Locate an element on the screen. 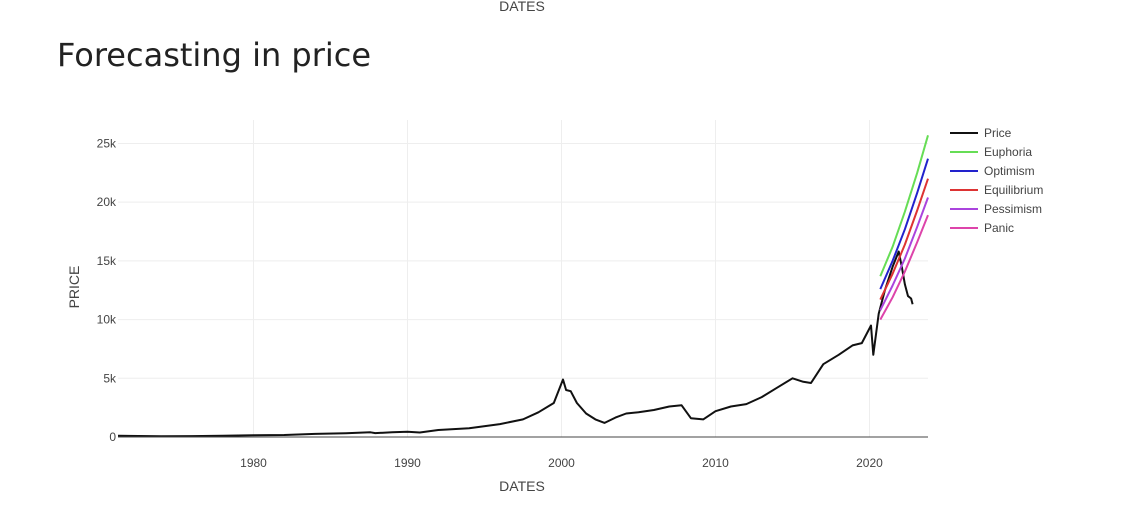 This screenshot has width=1135, height=510. legend-item-panic: Panic is located at coordinates (982, 228).